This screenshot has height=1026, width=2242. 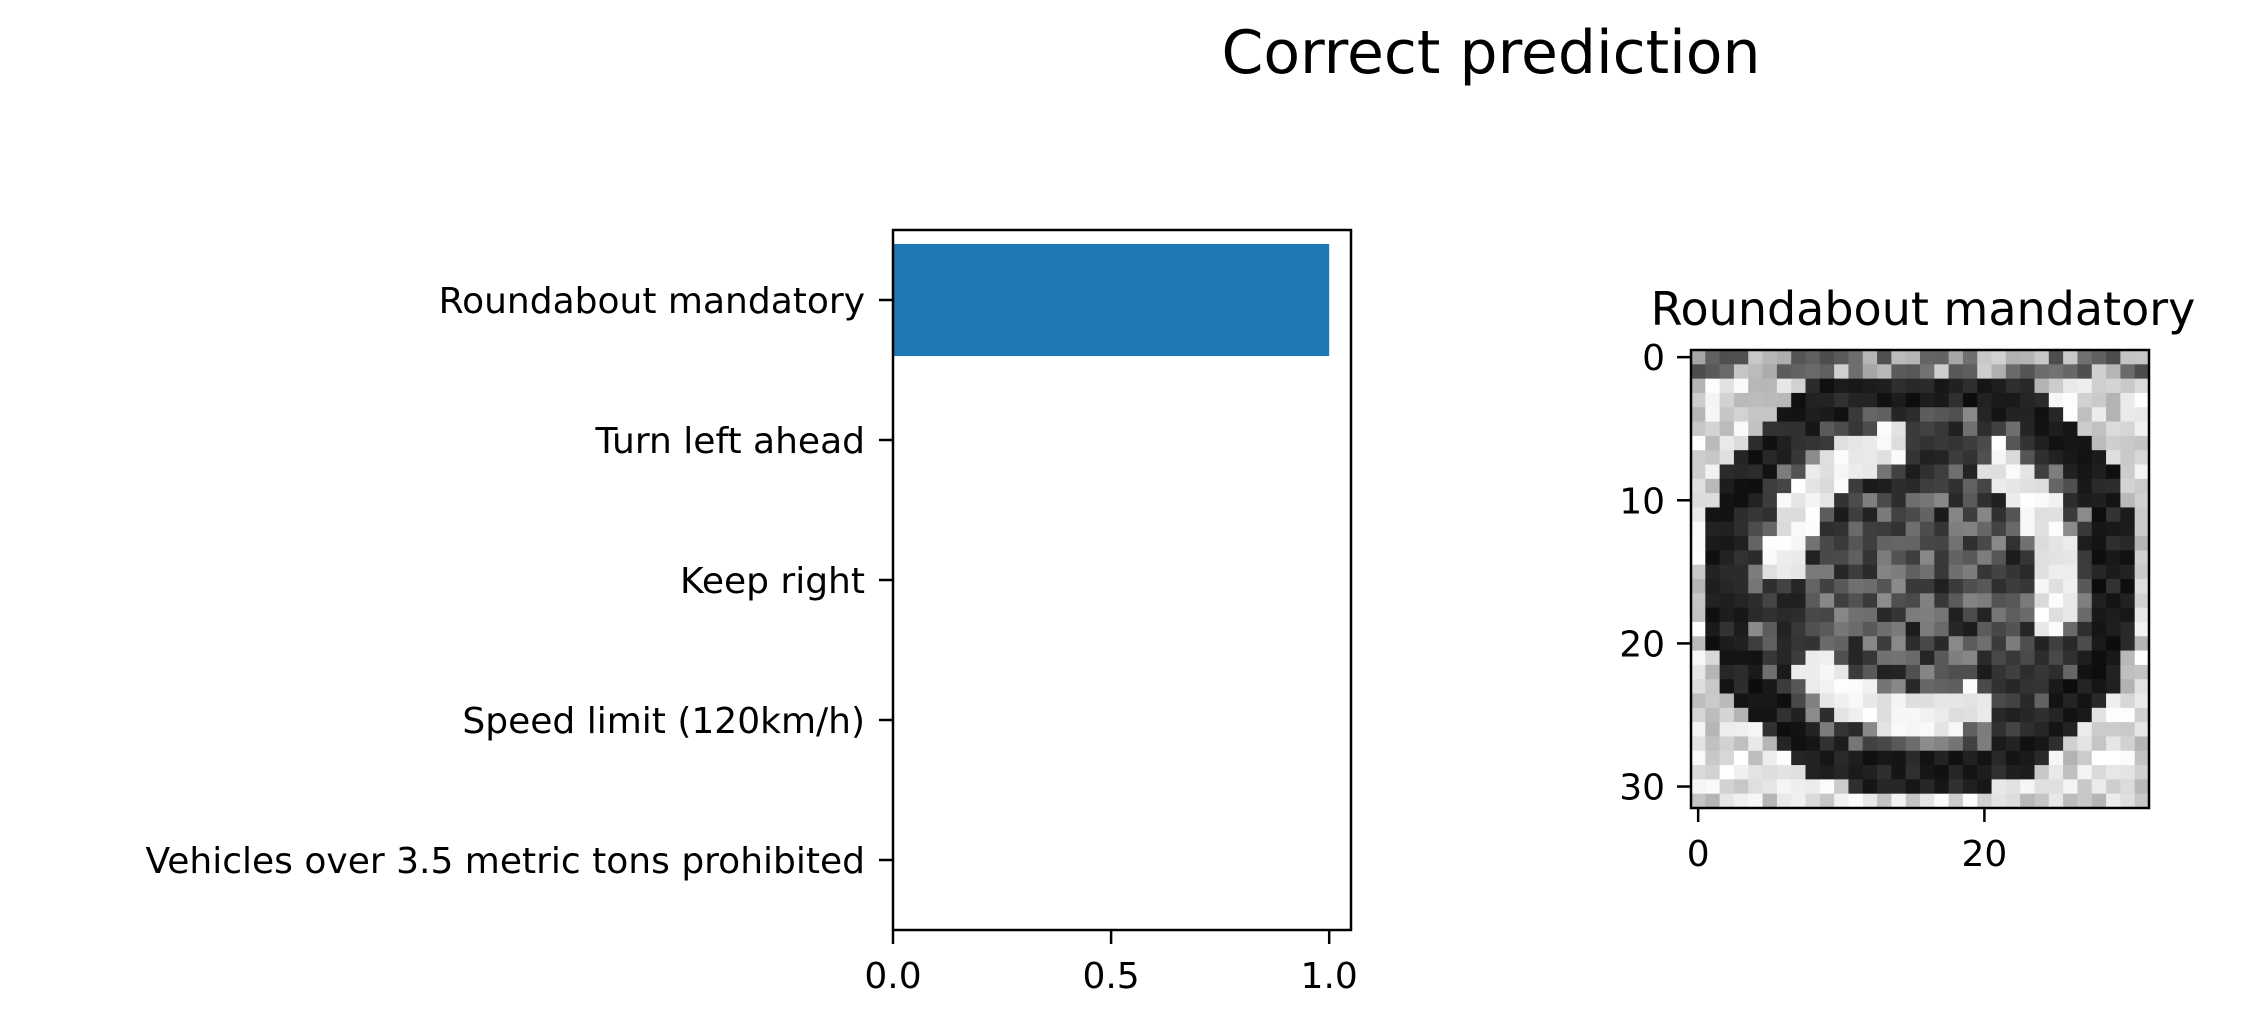 What do you see at coordinates (1329, 976) in the screenshot?
I see `bar-xtick-label: 1.0` at bounding box center [1329, 976].